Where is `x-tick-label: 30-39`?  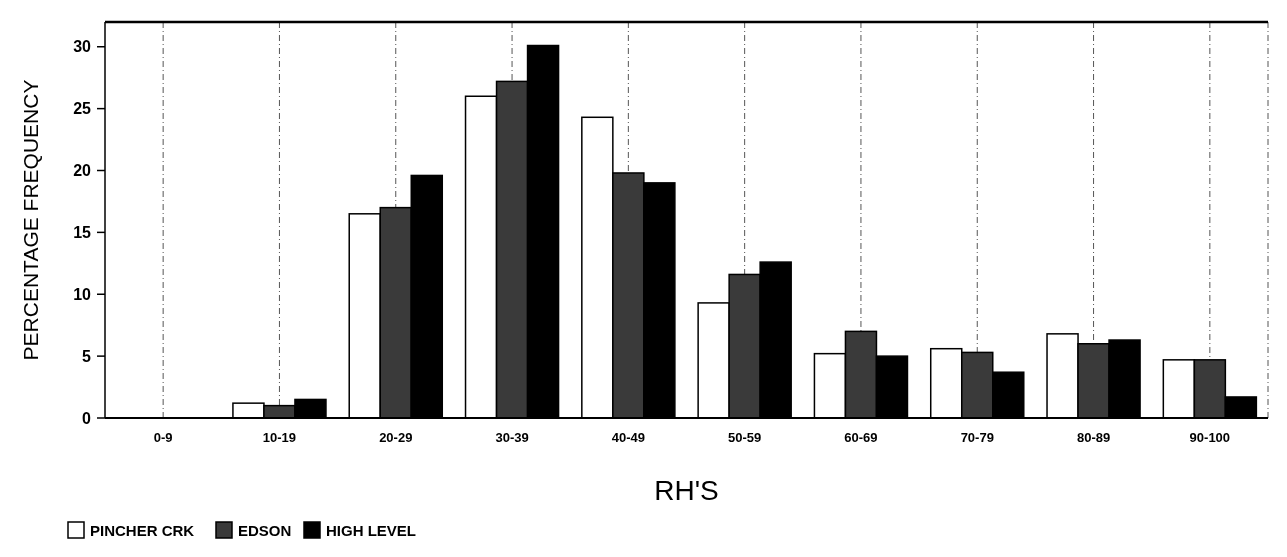 x-tick-label: 30-39 is located at coordinates (512, 437).